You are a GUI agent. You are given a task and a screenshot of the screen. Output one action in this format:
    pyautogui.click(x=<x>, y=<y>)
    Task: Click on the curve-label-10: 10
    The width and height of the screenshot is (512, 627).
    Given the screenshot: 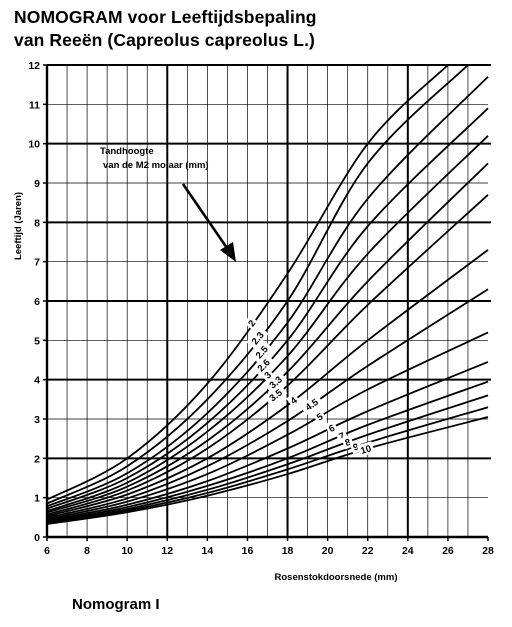 What is the action you would take?
    pyautogui.click(x=365, y=449)
    